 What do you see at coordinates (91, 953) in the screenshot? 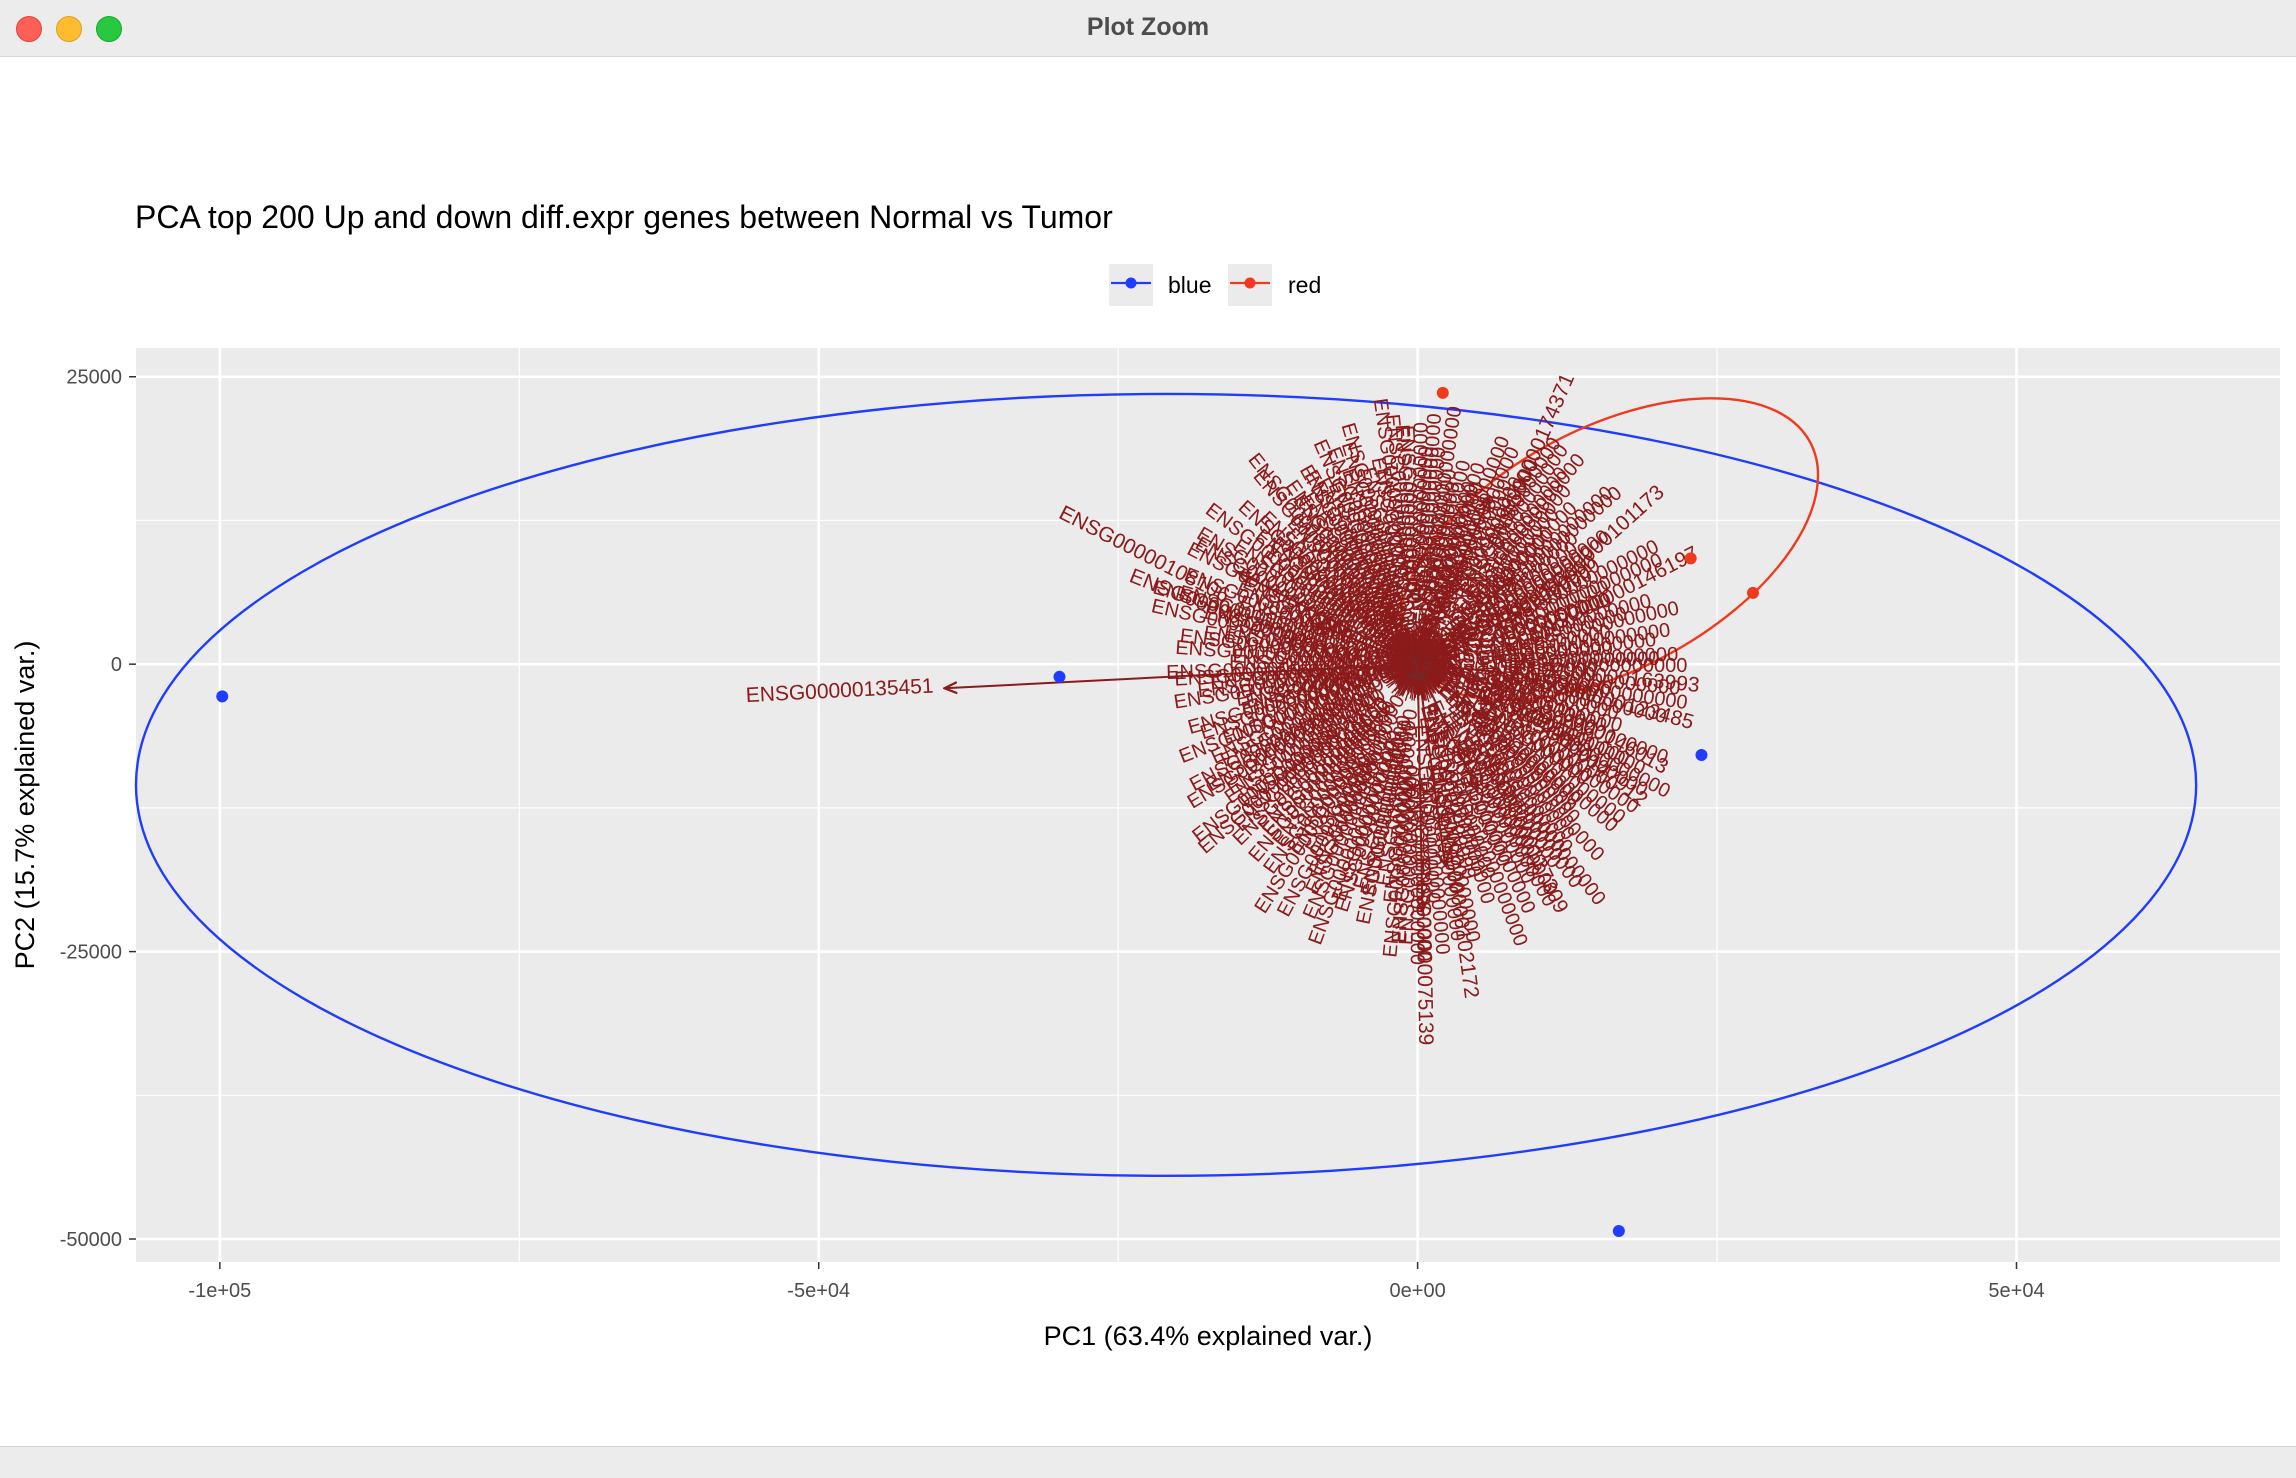
I see `y-tick-label: -25000` at bounding box center [91, 953].